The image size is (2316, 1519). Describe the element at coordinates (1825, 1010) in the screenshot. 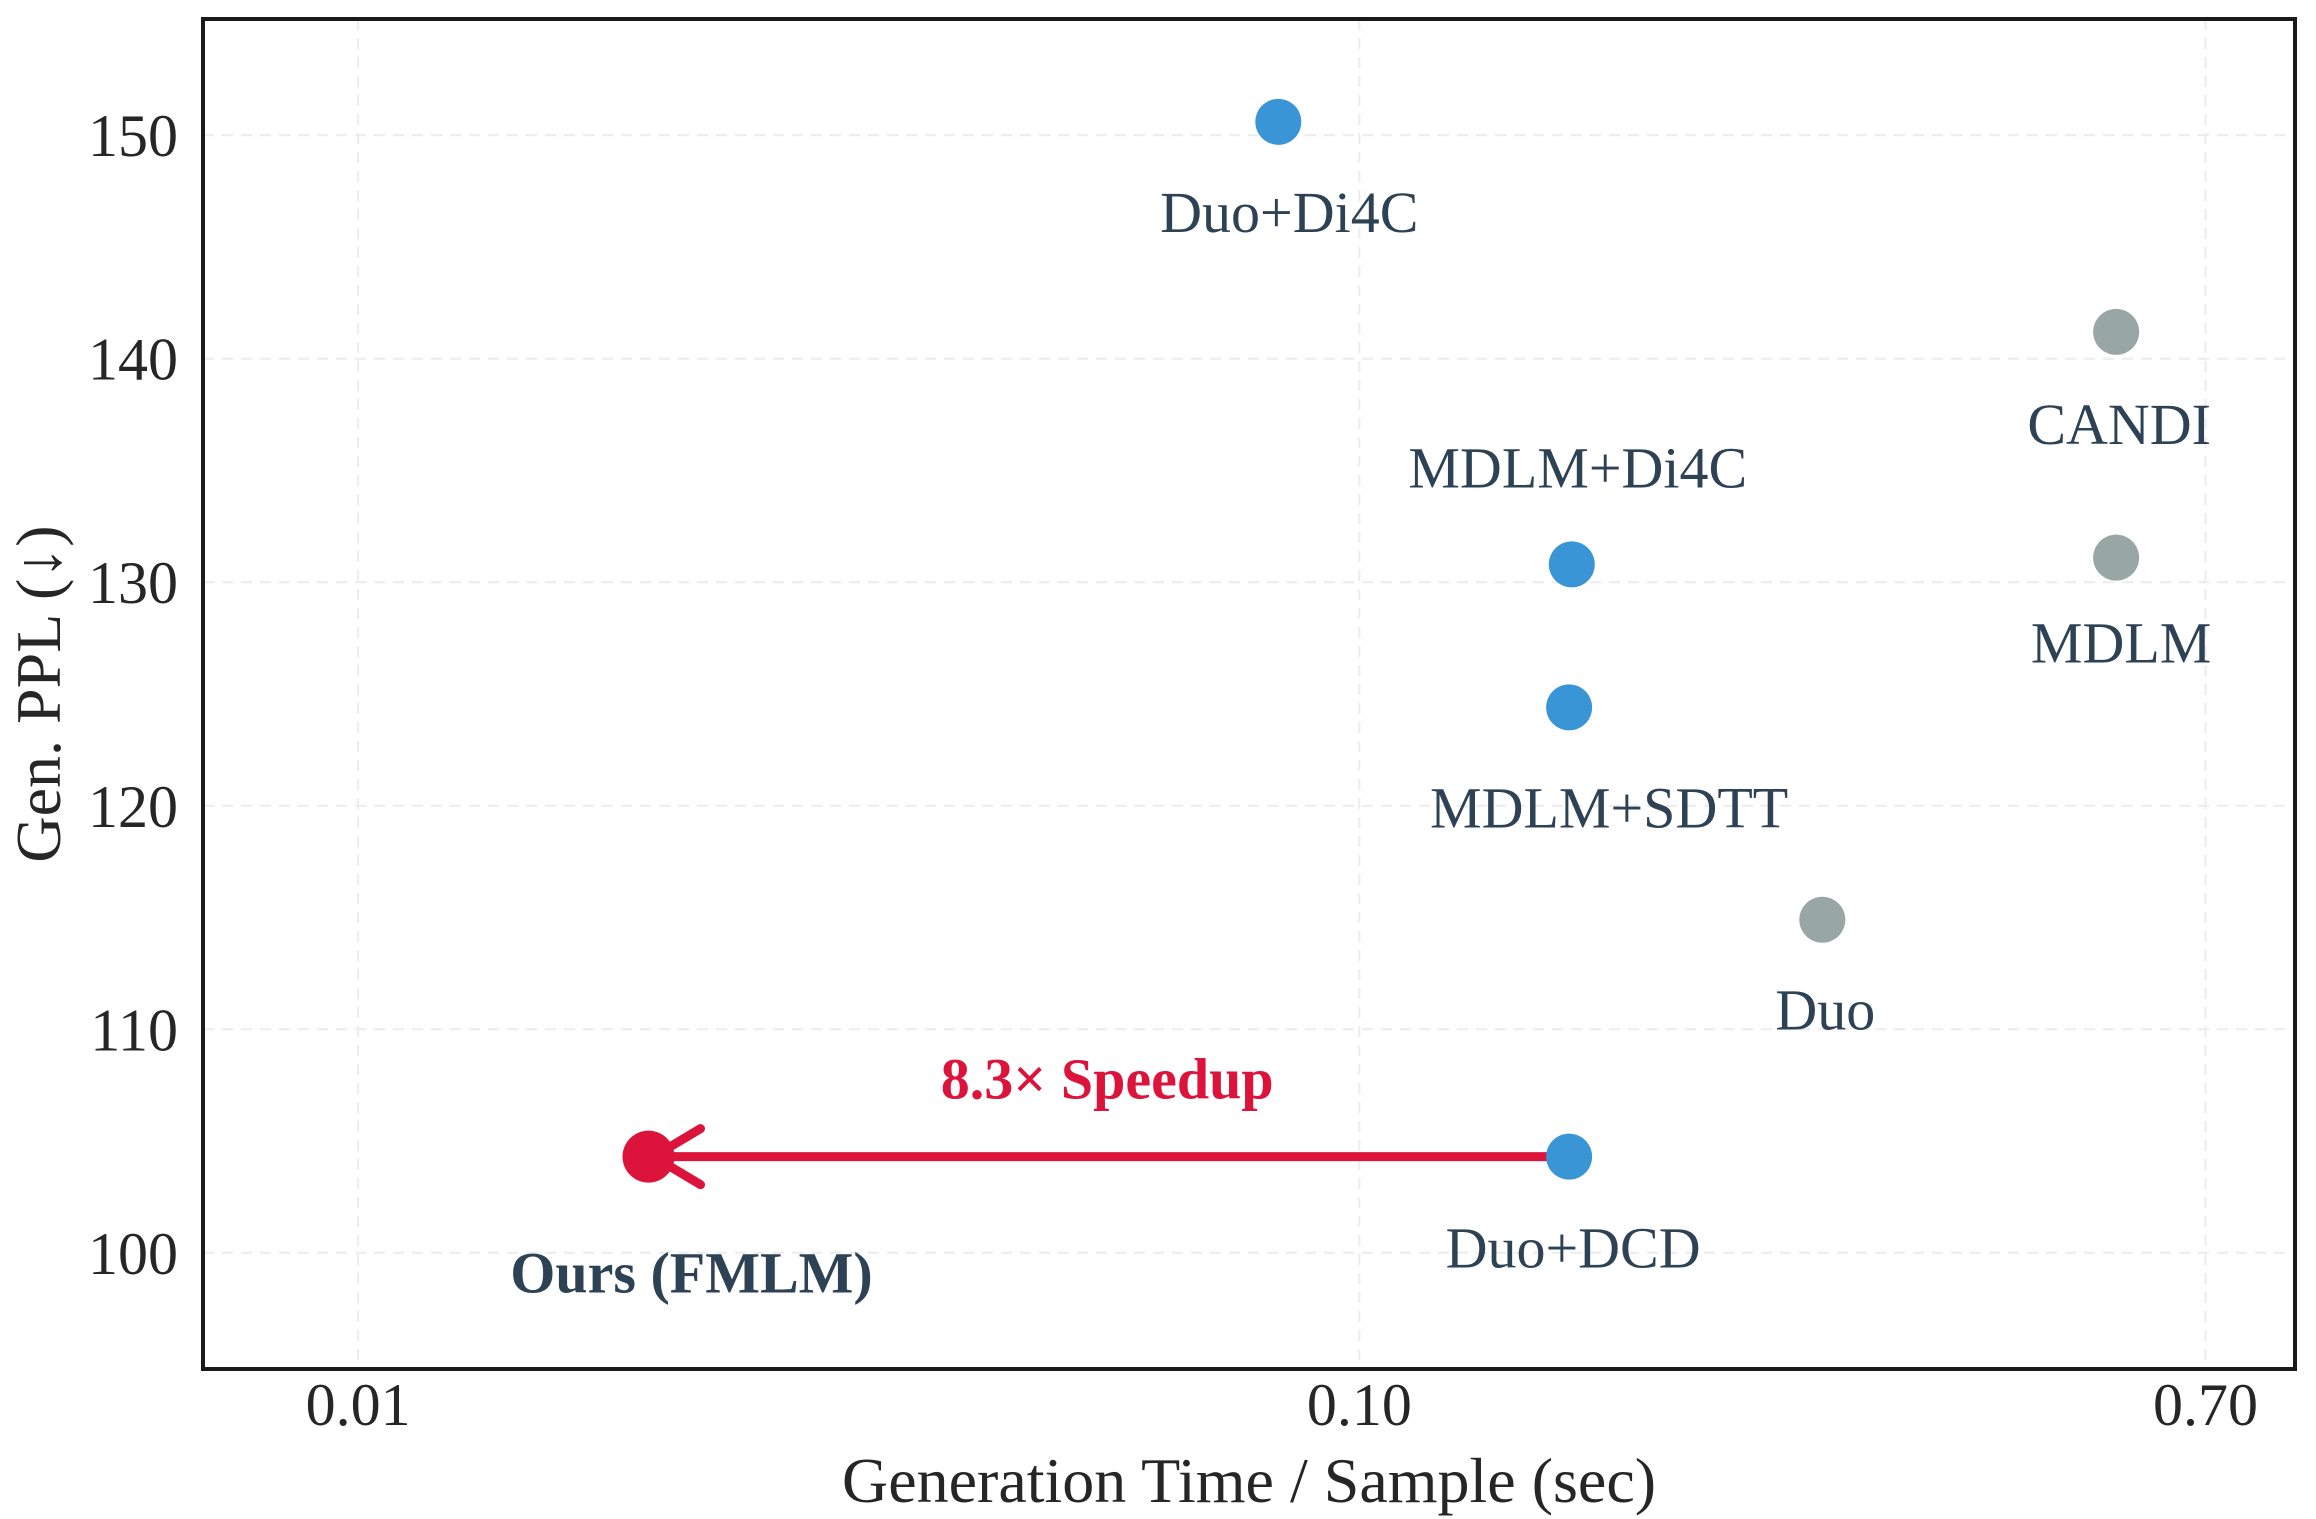

I see `point-label: Duo` at that location.